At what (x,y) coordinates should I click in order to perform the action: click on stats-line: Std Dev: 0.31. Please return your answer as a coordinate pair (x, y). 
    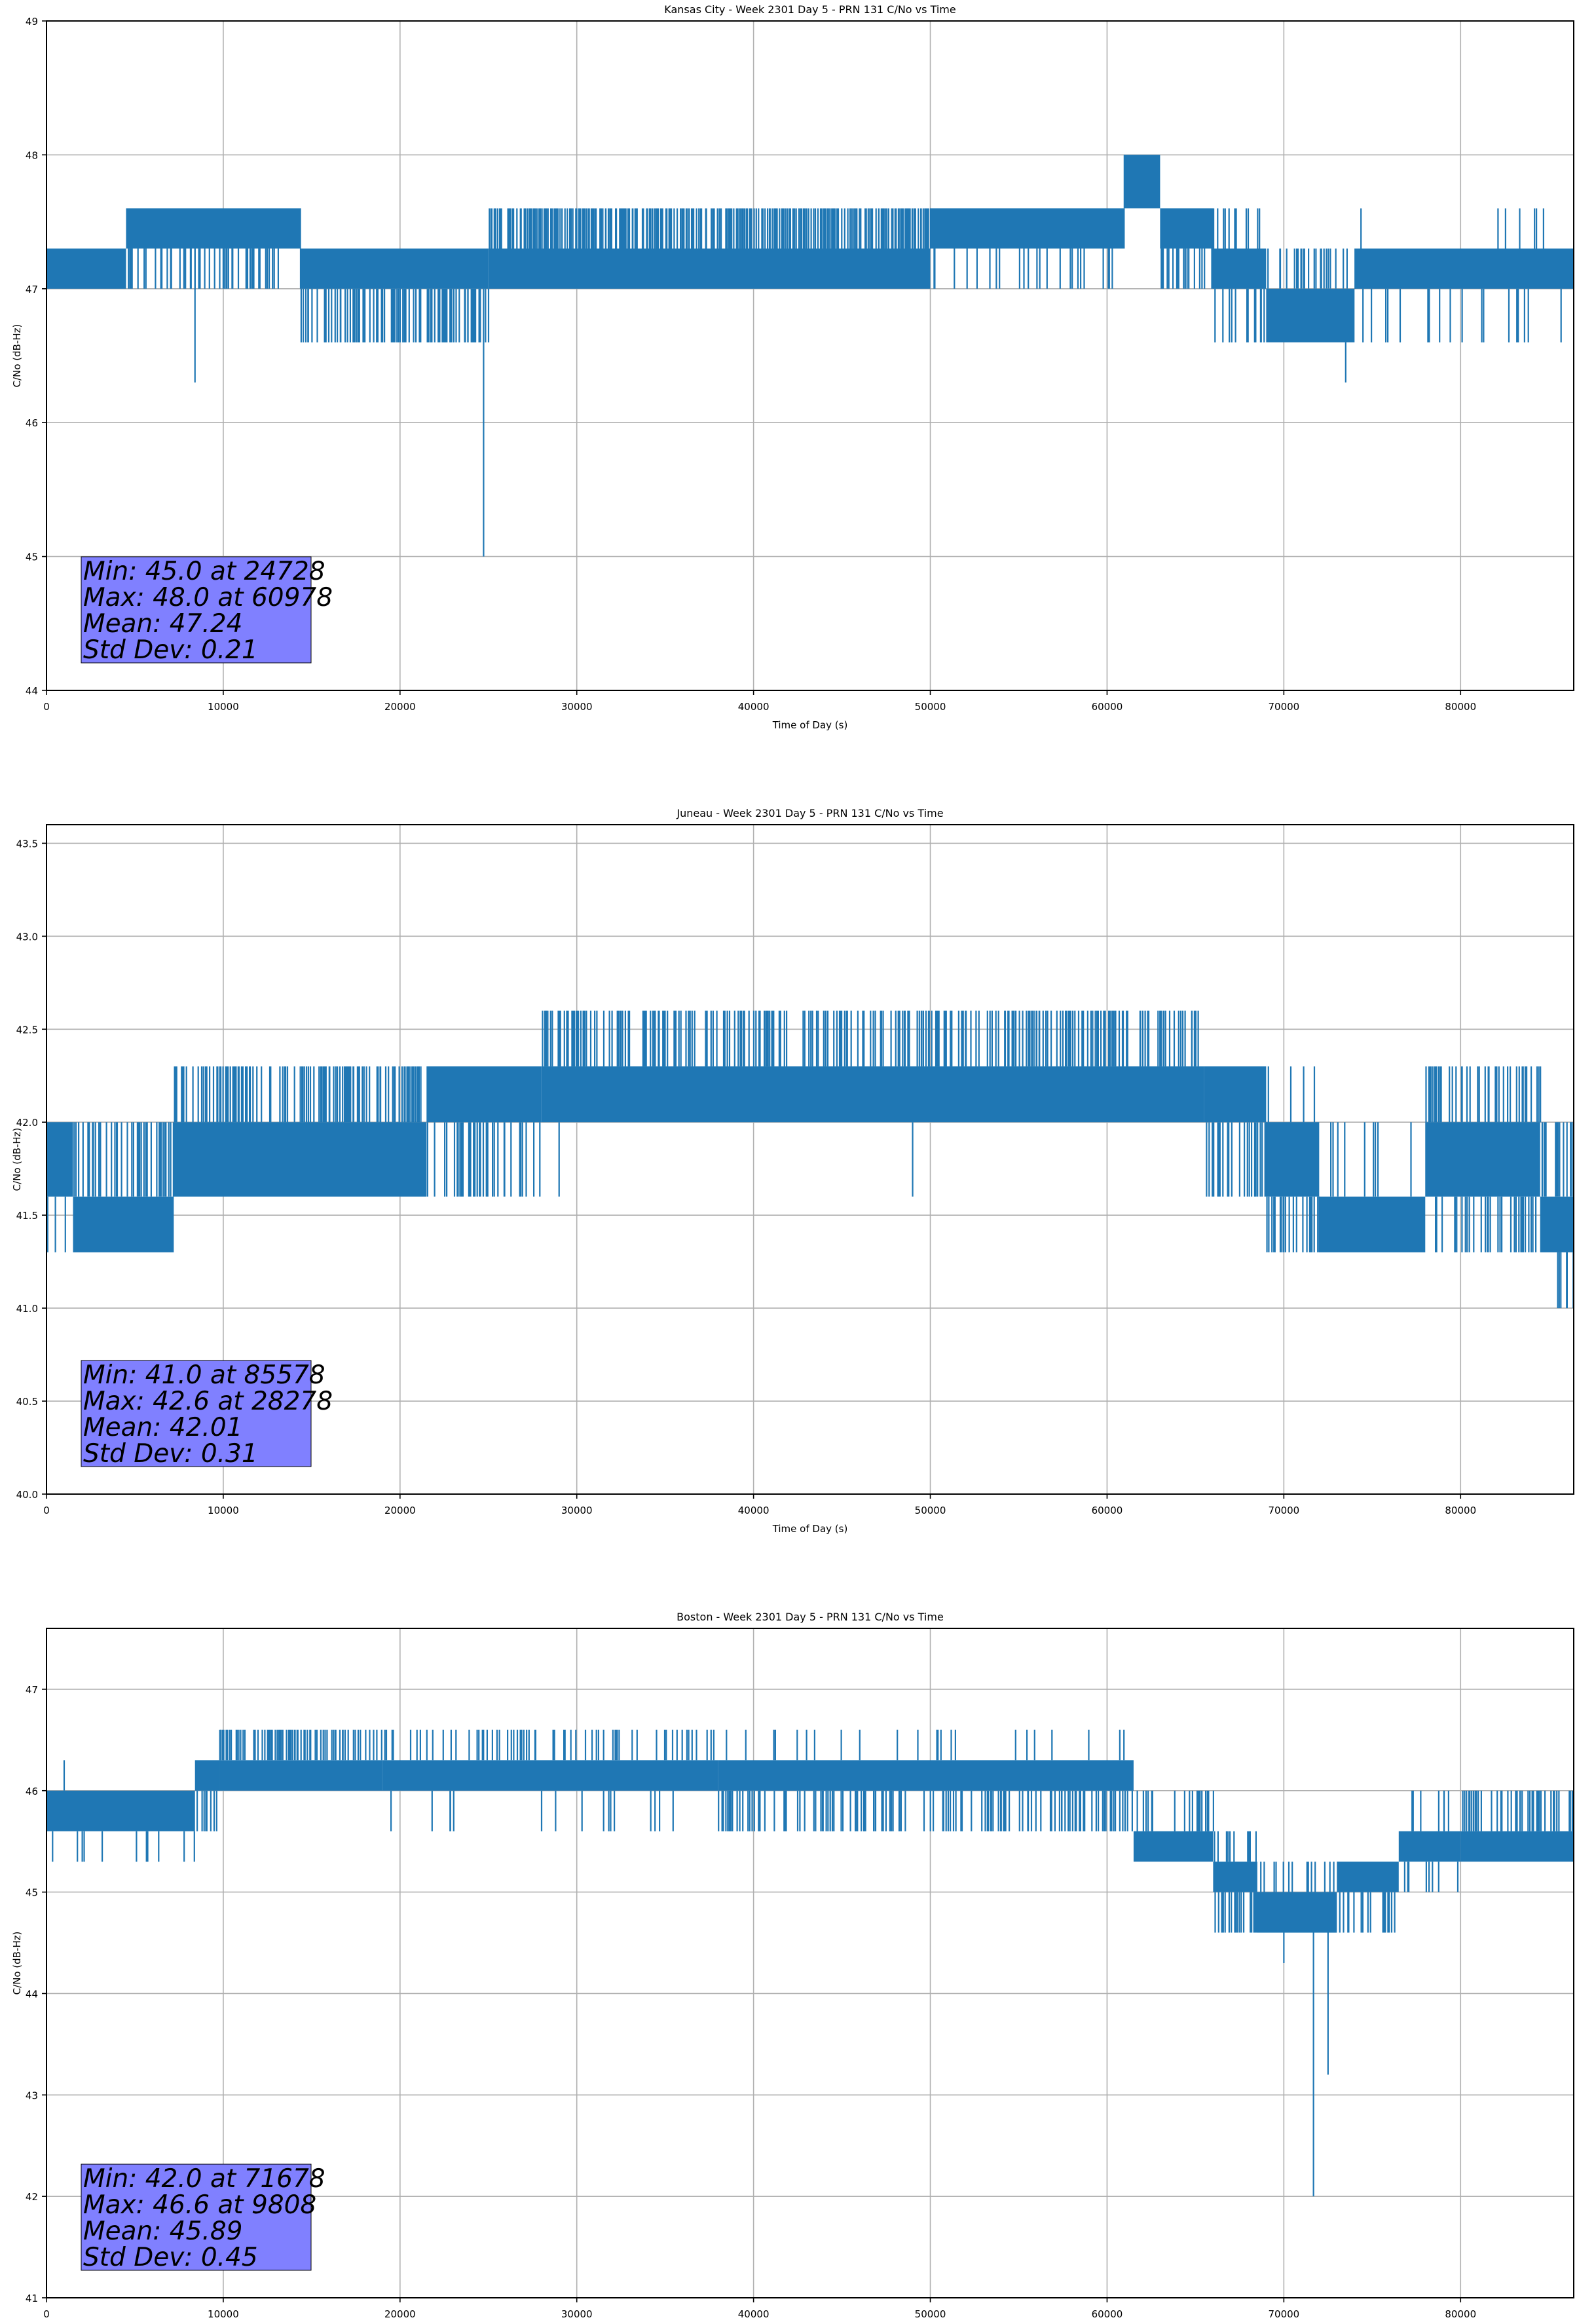
    Looking at the image, I should click on (170, 1454).